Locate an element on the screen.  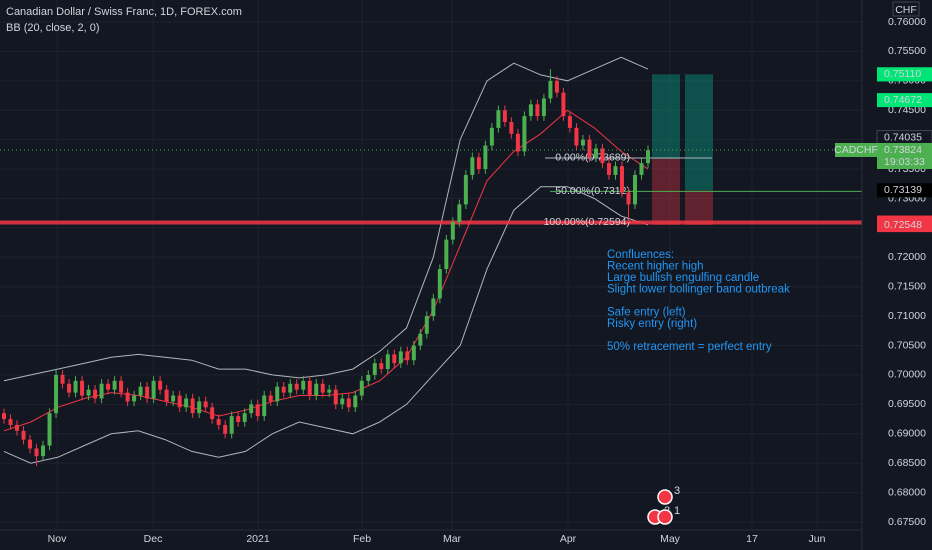
annotation-line: Slight lower bollinger band outbreak is located at coordinates (698, 290).